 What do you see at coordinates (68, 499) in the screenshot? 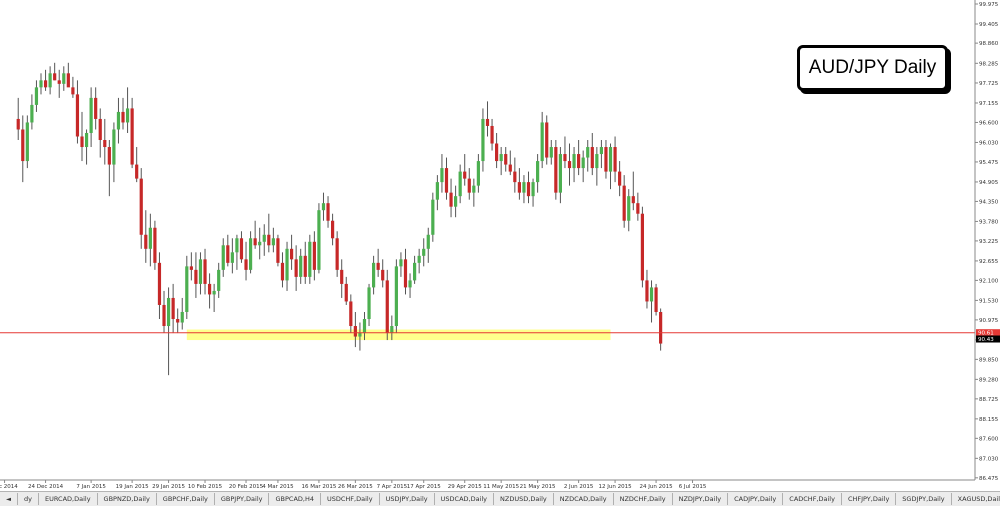
I see `chart-tab: EURCAD,Daily` at bounding box center [68, 499].